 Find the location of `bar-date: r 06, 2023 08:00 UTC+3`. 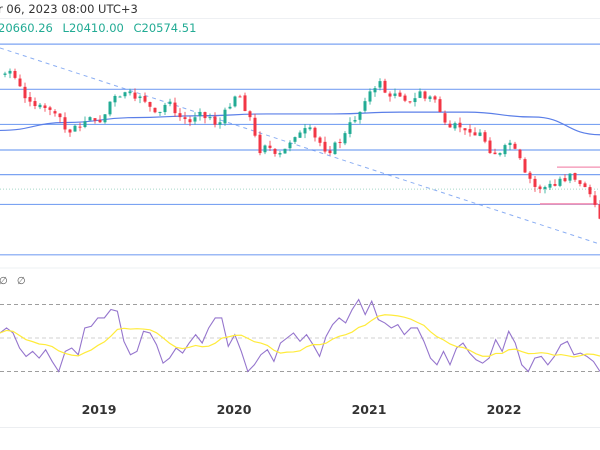

bar-date: r 06, 2023 08:00 UTC+3 is located at coordinates (69, 9).